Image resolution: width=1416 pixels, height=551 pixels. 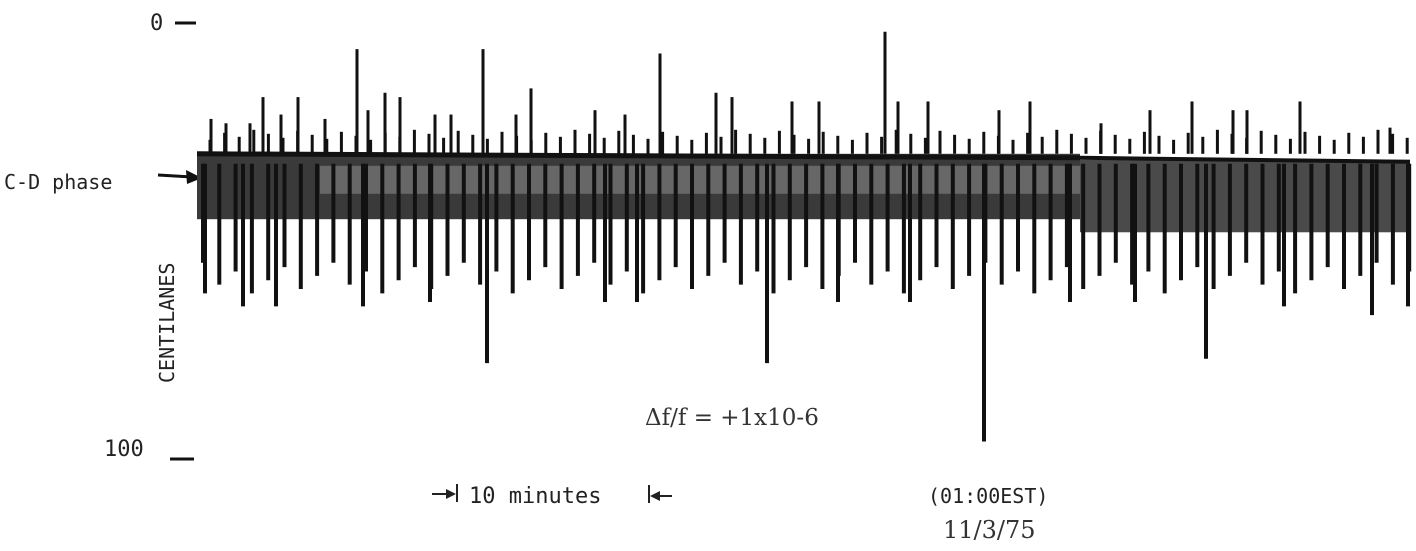 I want to click on frequency-offset-annotation: Δf/f = +1x10-6, so click(x=732, y=418).